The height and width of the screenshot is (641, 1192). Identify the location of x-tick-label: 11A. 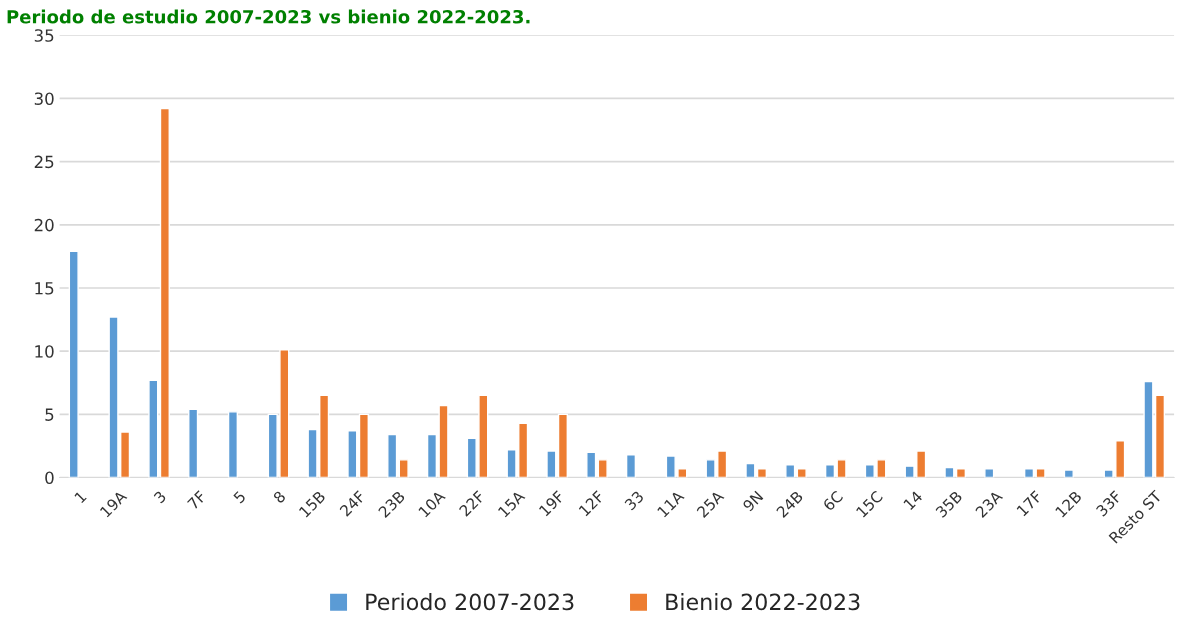
(670, 503).